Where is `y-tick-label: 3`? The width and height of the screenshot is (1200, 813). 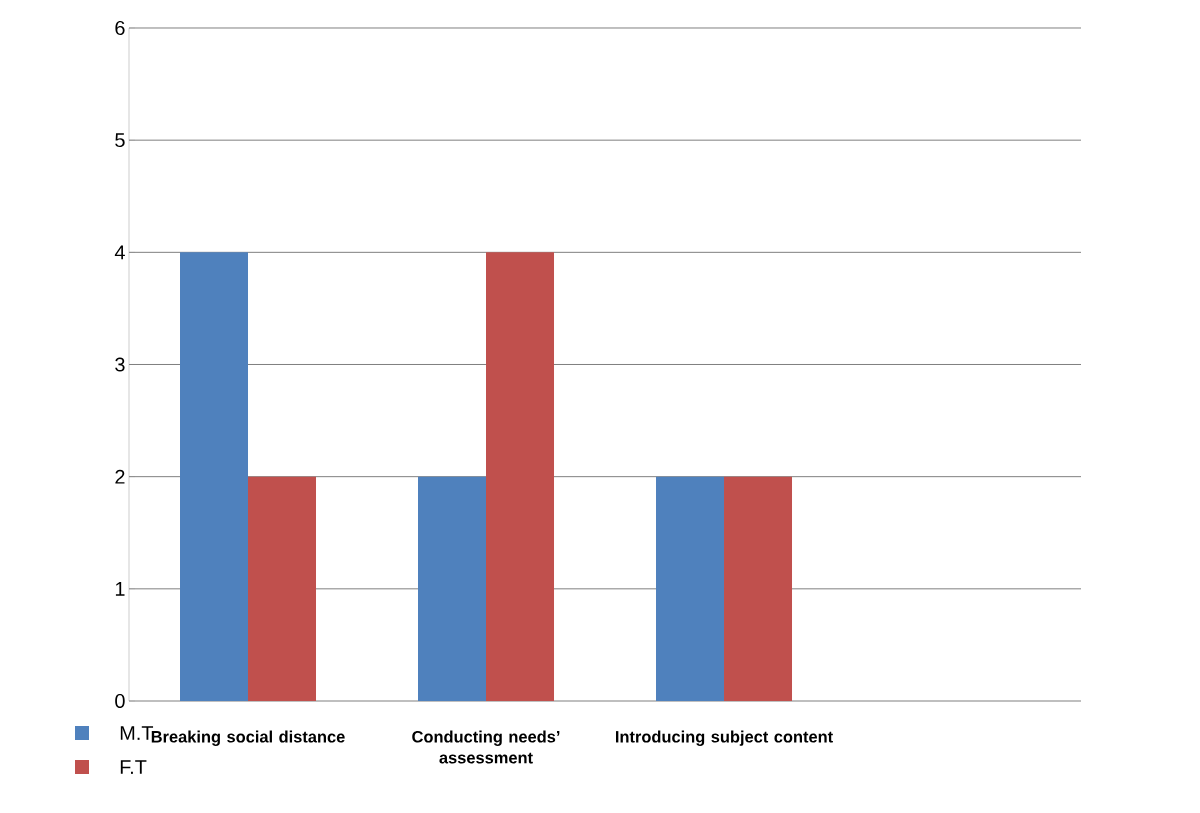 y-tick-label: 3 is located at coordinates (120, 364).